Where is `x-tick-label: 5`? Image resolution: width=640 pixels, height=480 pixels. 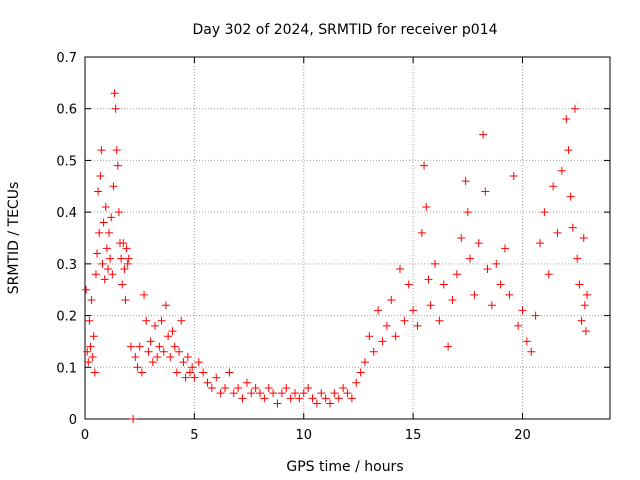
x-tick-label: 5 is located at coordinates (194, 435).